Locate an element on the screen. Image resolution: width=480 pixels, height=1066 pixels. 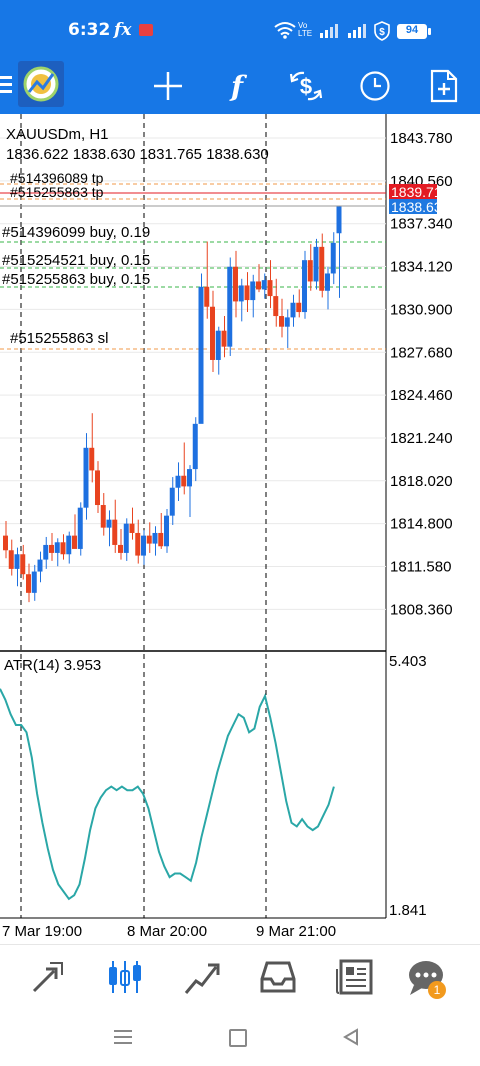
time-label: 8 Mar 20:00 is located at coordinates (167, 931).